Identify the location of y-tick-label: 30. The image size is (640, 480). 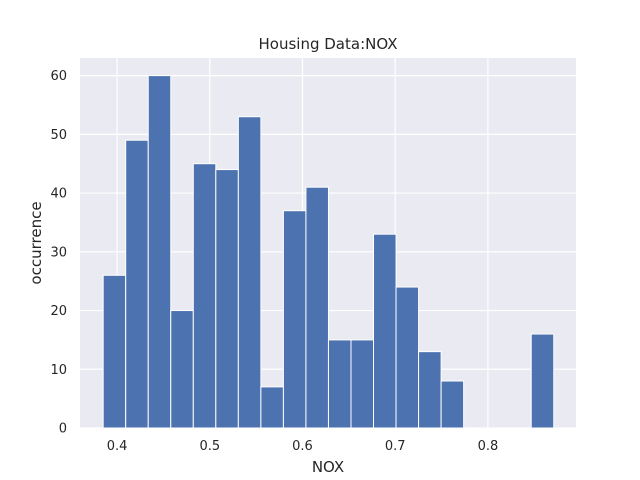
(58, 252).